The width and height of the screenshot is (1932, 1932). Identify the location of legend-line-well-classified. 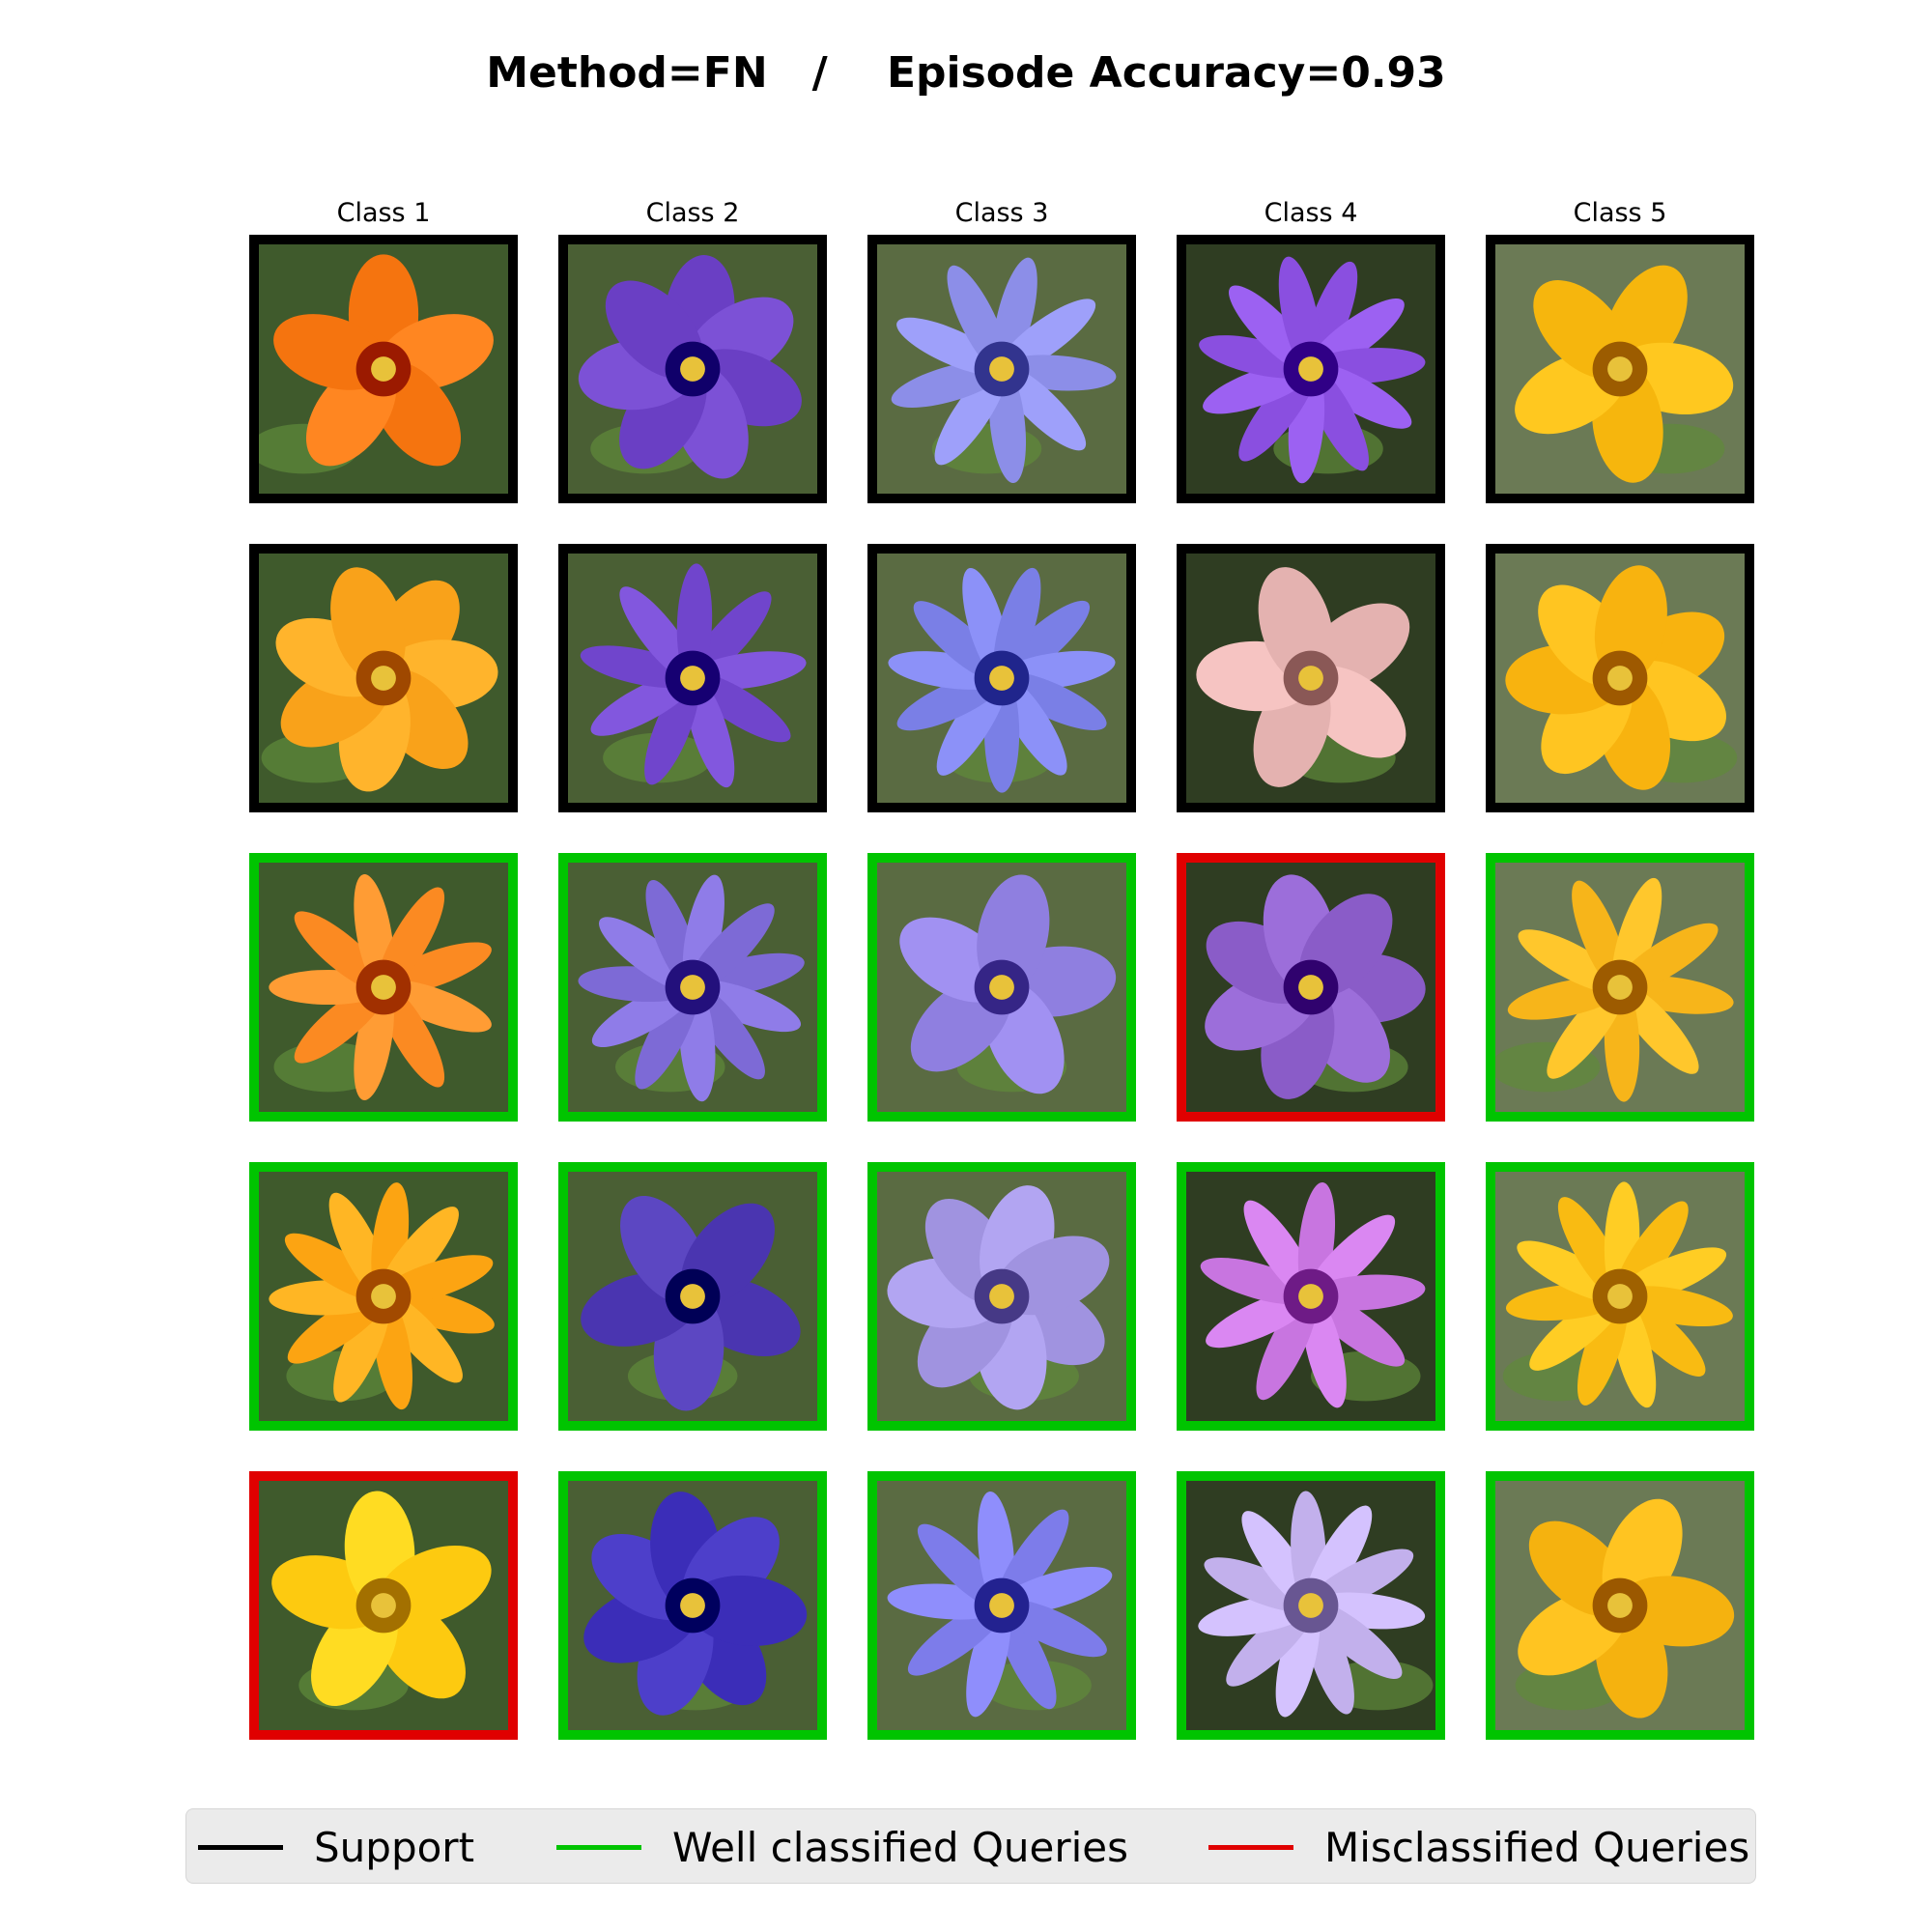
(598, 1847).